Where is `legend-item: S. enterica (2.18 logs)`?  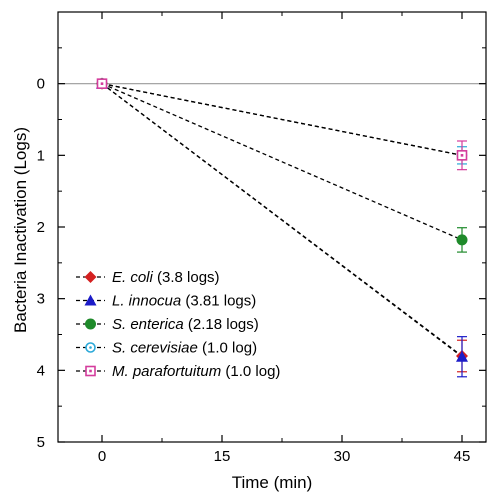
legend-item: S. enterica (2.18 logs) is located at coordinates (167, 324).